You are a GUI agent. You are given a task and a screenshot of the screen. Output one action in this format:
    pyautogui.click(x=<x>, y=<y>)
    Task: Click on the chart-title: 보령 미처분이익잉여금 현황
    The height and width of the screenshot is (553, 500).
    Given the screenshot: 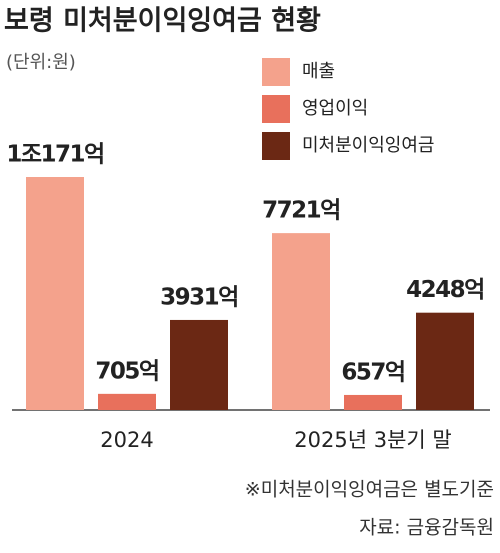 What is the action you would take?
    pyautogui.click(x=162, y=21)
    